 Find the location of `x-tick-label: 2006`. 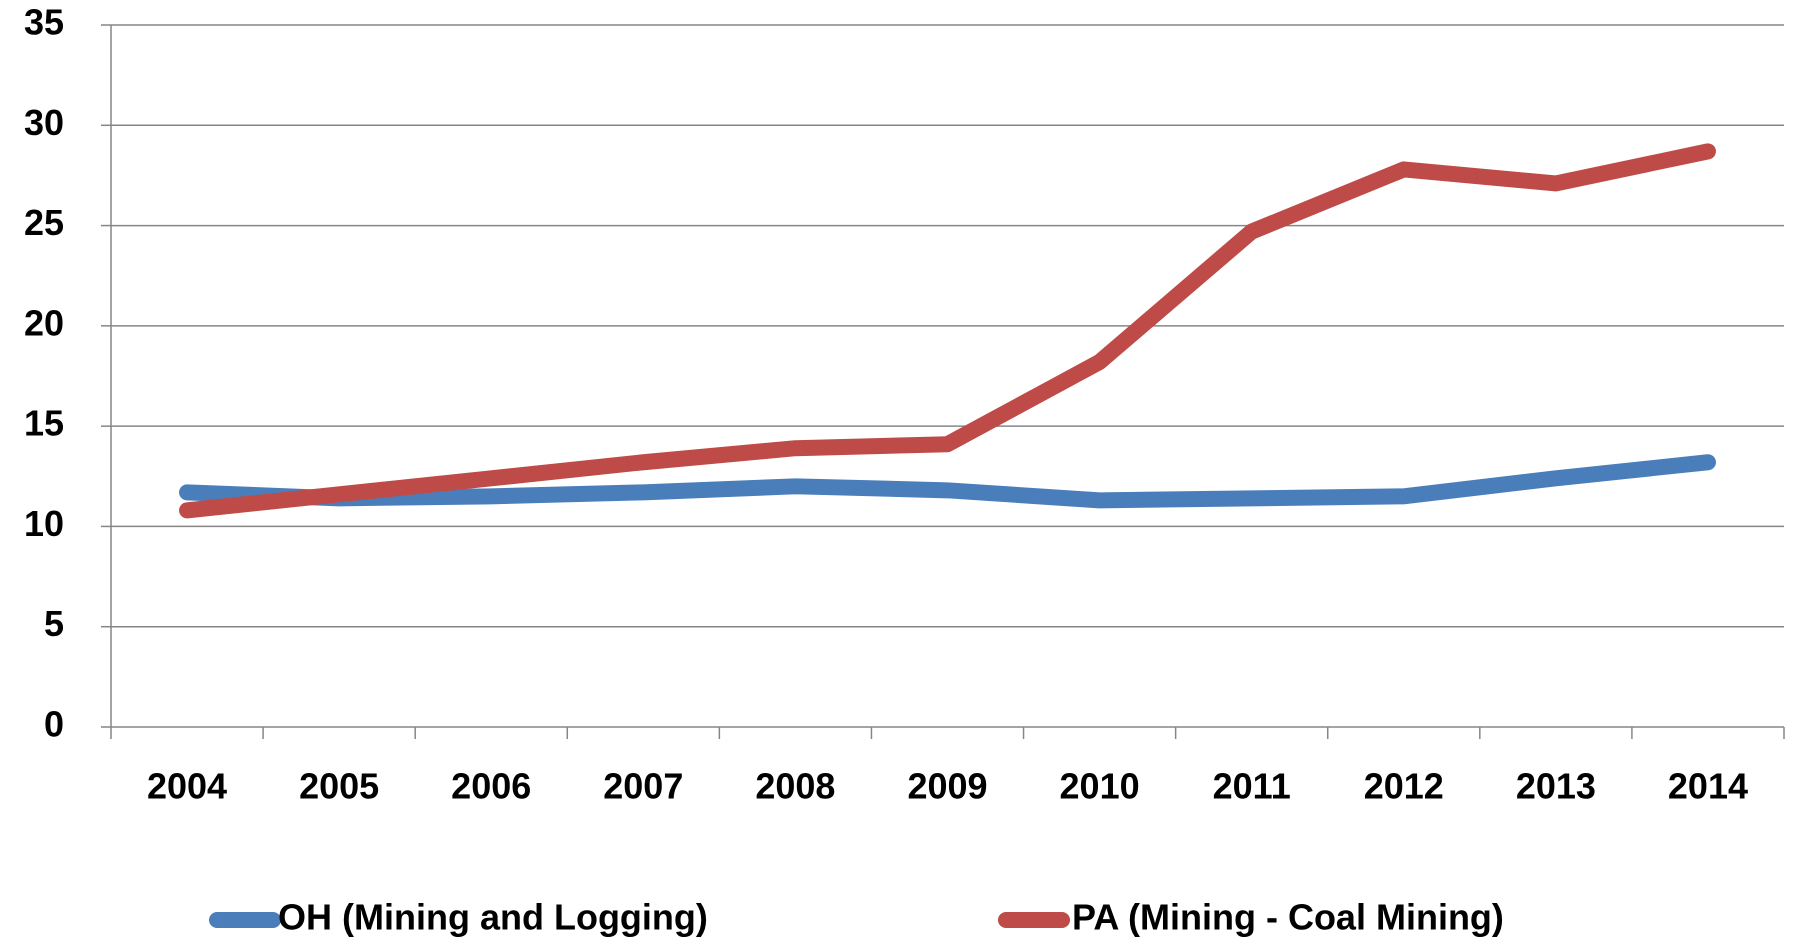

x-tick-label: 2006 is located at coordinates (491, 786).